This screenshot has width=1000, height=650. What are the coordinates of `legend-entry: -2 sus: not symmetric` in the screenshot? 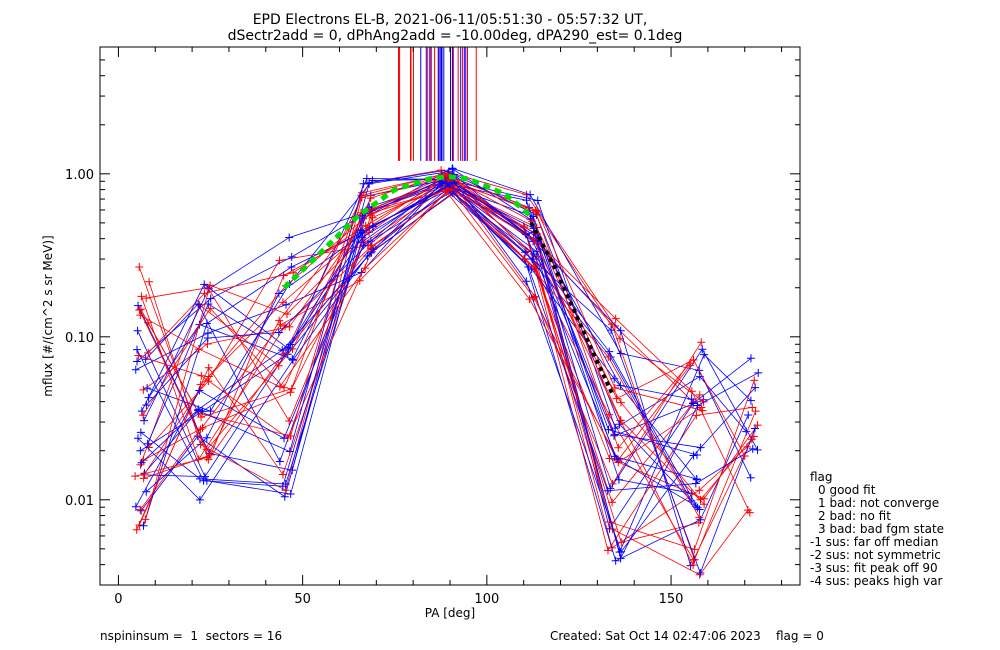 It's located at (875, 555).